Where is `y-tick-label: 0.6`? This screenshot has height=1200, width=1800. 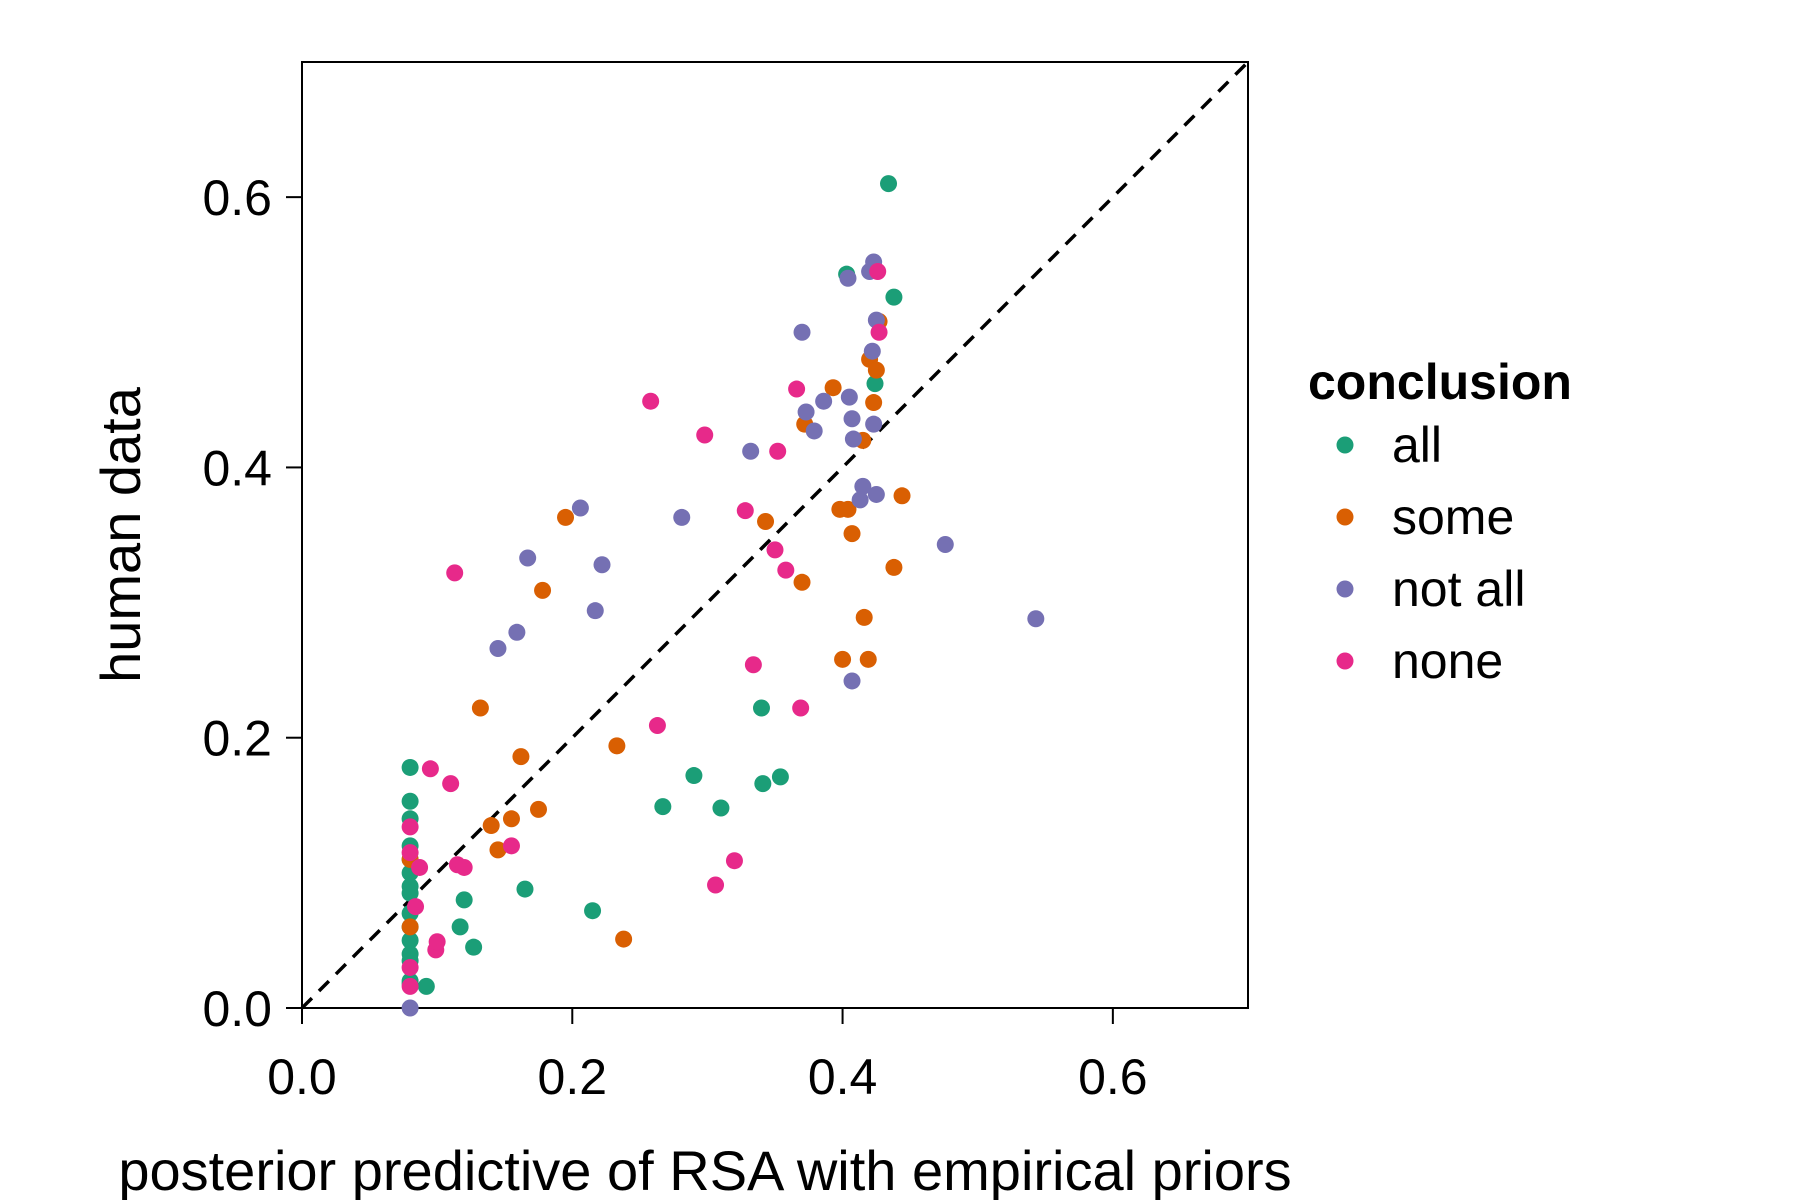 y-tick-label: 0.6 is located at coordinates (237, 198).